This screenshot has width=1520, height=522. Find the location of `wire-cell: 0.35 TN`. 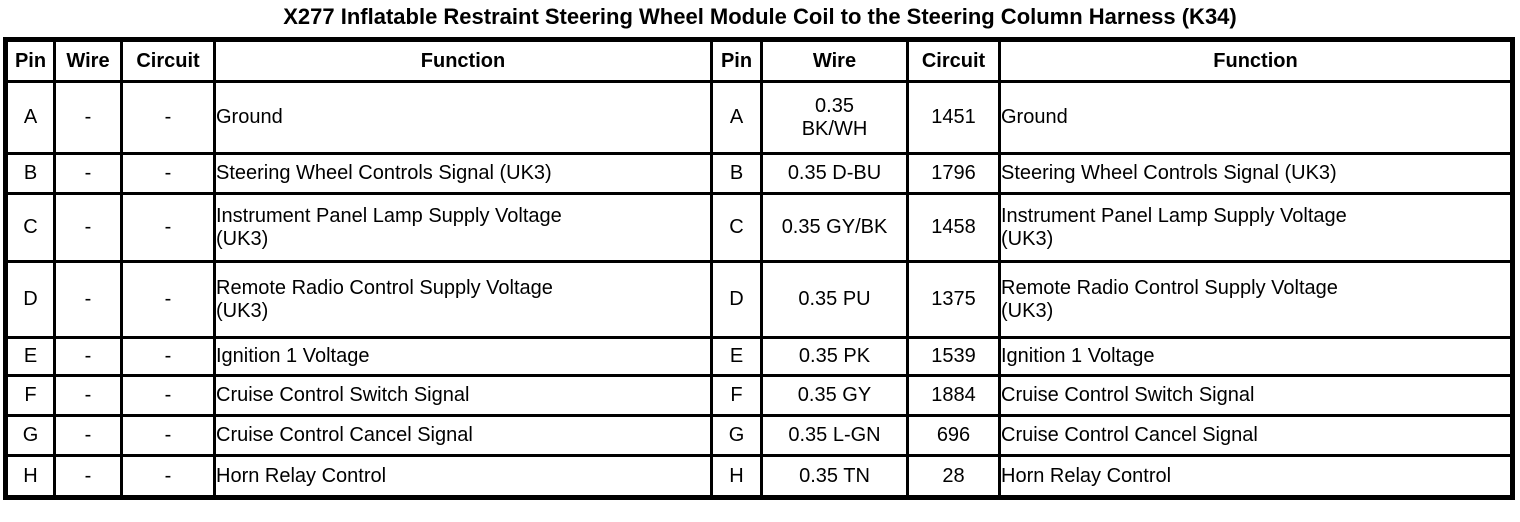

wire-cell: 0.35 TN is located at coordinates (834, 476).